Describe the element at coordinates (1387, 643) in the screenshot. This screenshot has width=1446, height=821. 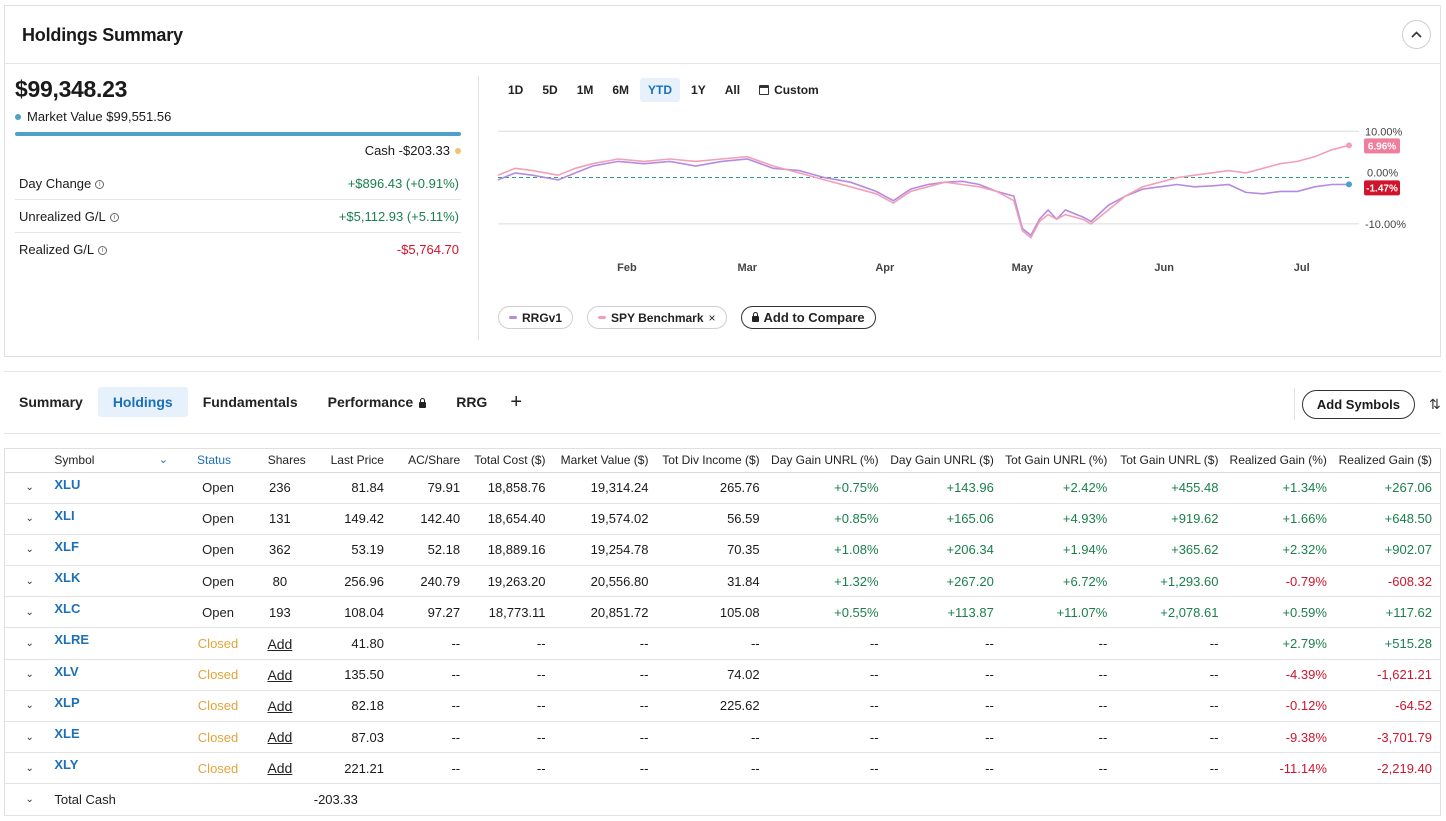
I see `table-cell: +515.28` at that location.